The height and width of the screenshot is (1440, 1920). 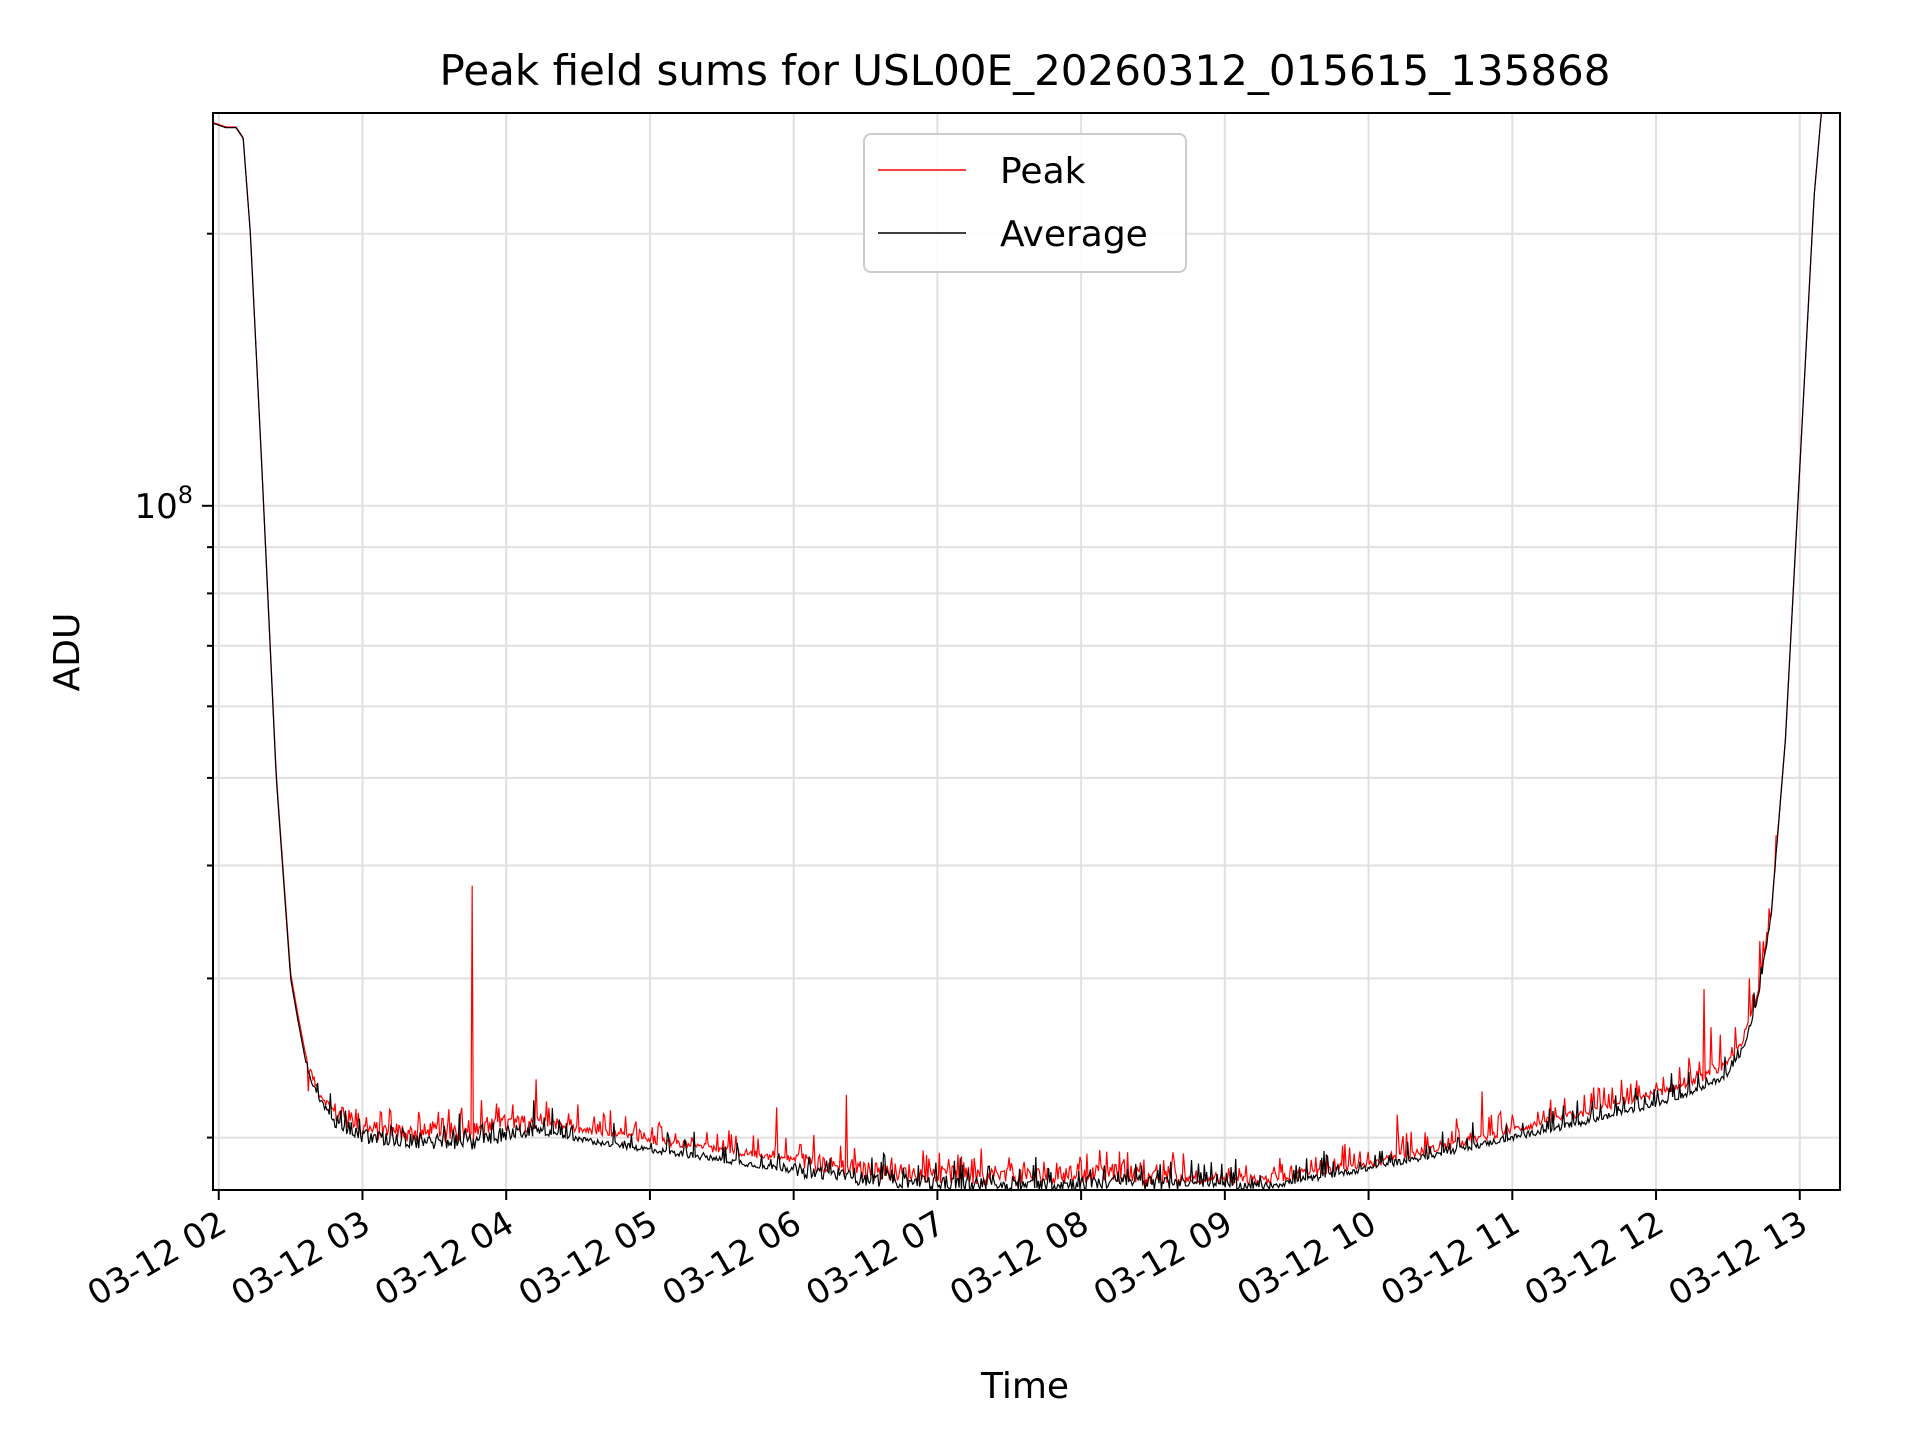 I want to click on legend-peak-label: Peak, so click(x=1043, y=171).